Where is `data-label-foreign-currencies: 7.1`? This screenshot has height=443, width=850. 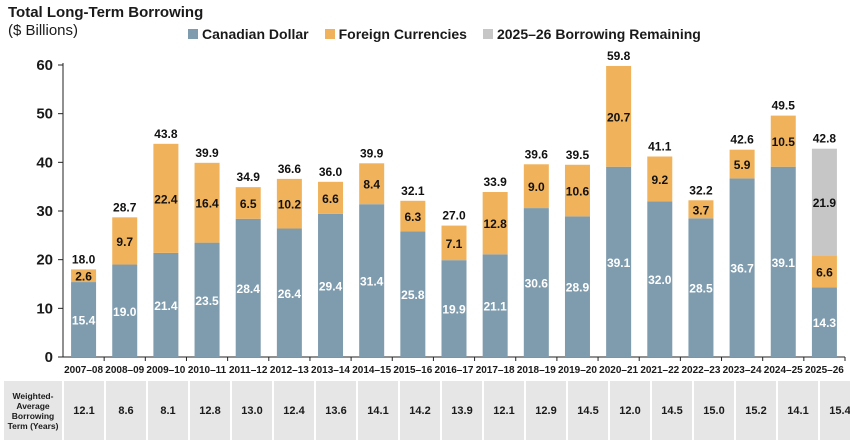
data-label-foreign-currencies: 7.1 is located at coordinates (454, 244).